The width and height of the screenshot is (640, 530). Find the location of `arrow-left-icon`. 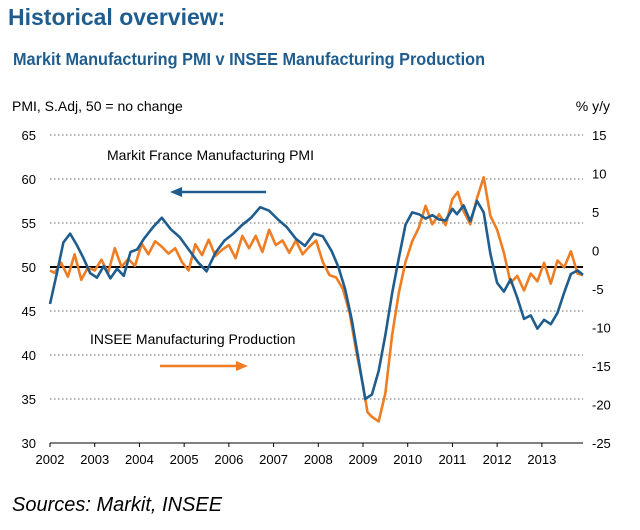

arrow-left-icon is located at coordinates (176, 192).